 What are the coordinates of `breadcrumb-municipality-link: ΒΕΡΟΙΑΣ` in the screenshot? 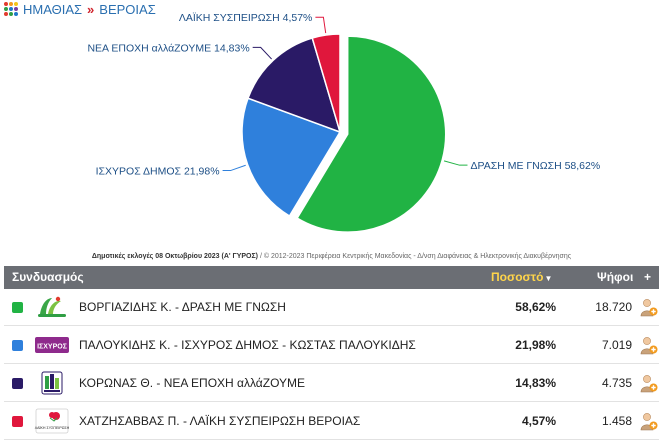 It's located at (127, 9).